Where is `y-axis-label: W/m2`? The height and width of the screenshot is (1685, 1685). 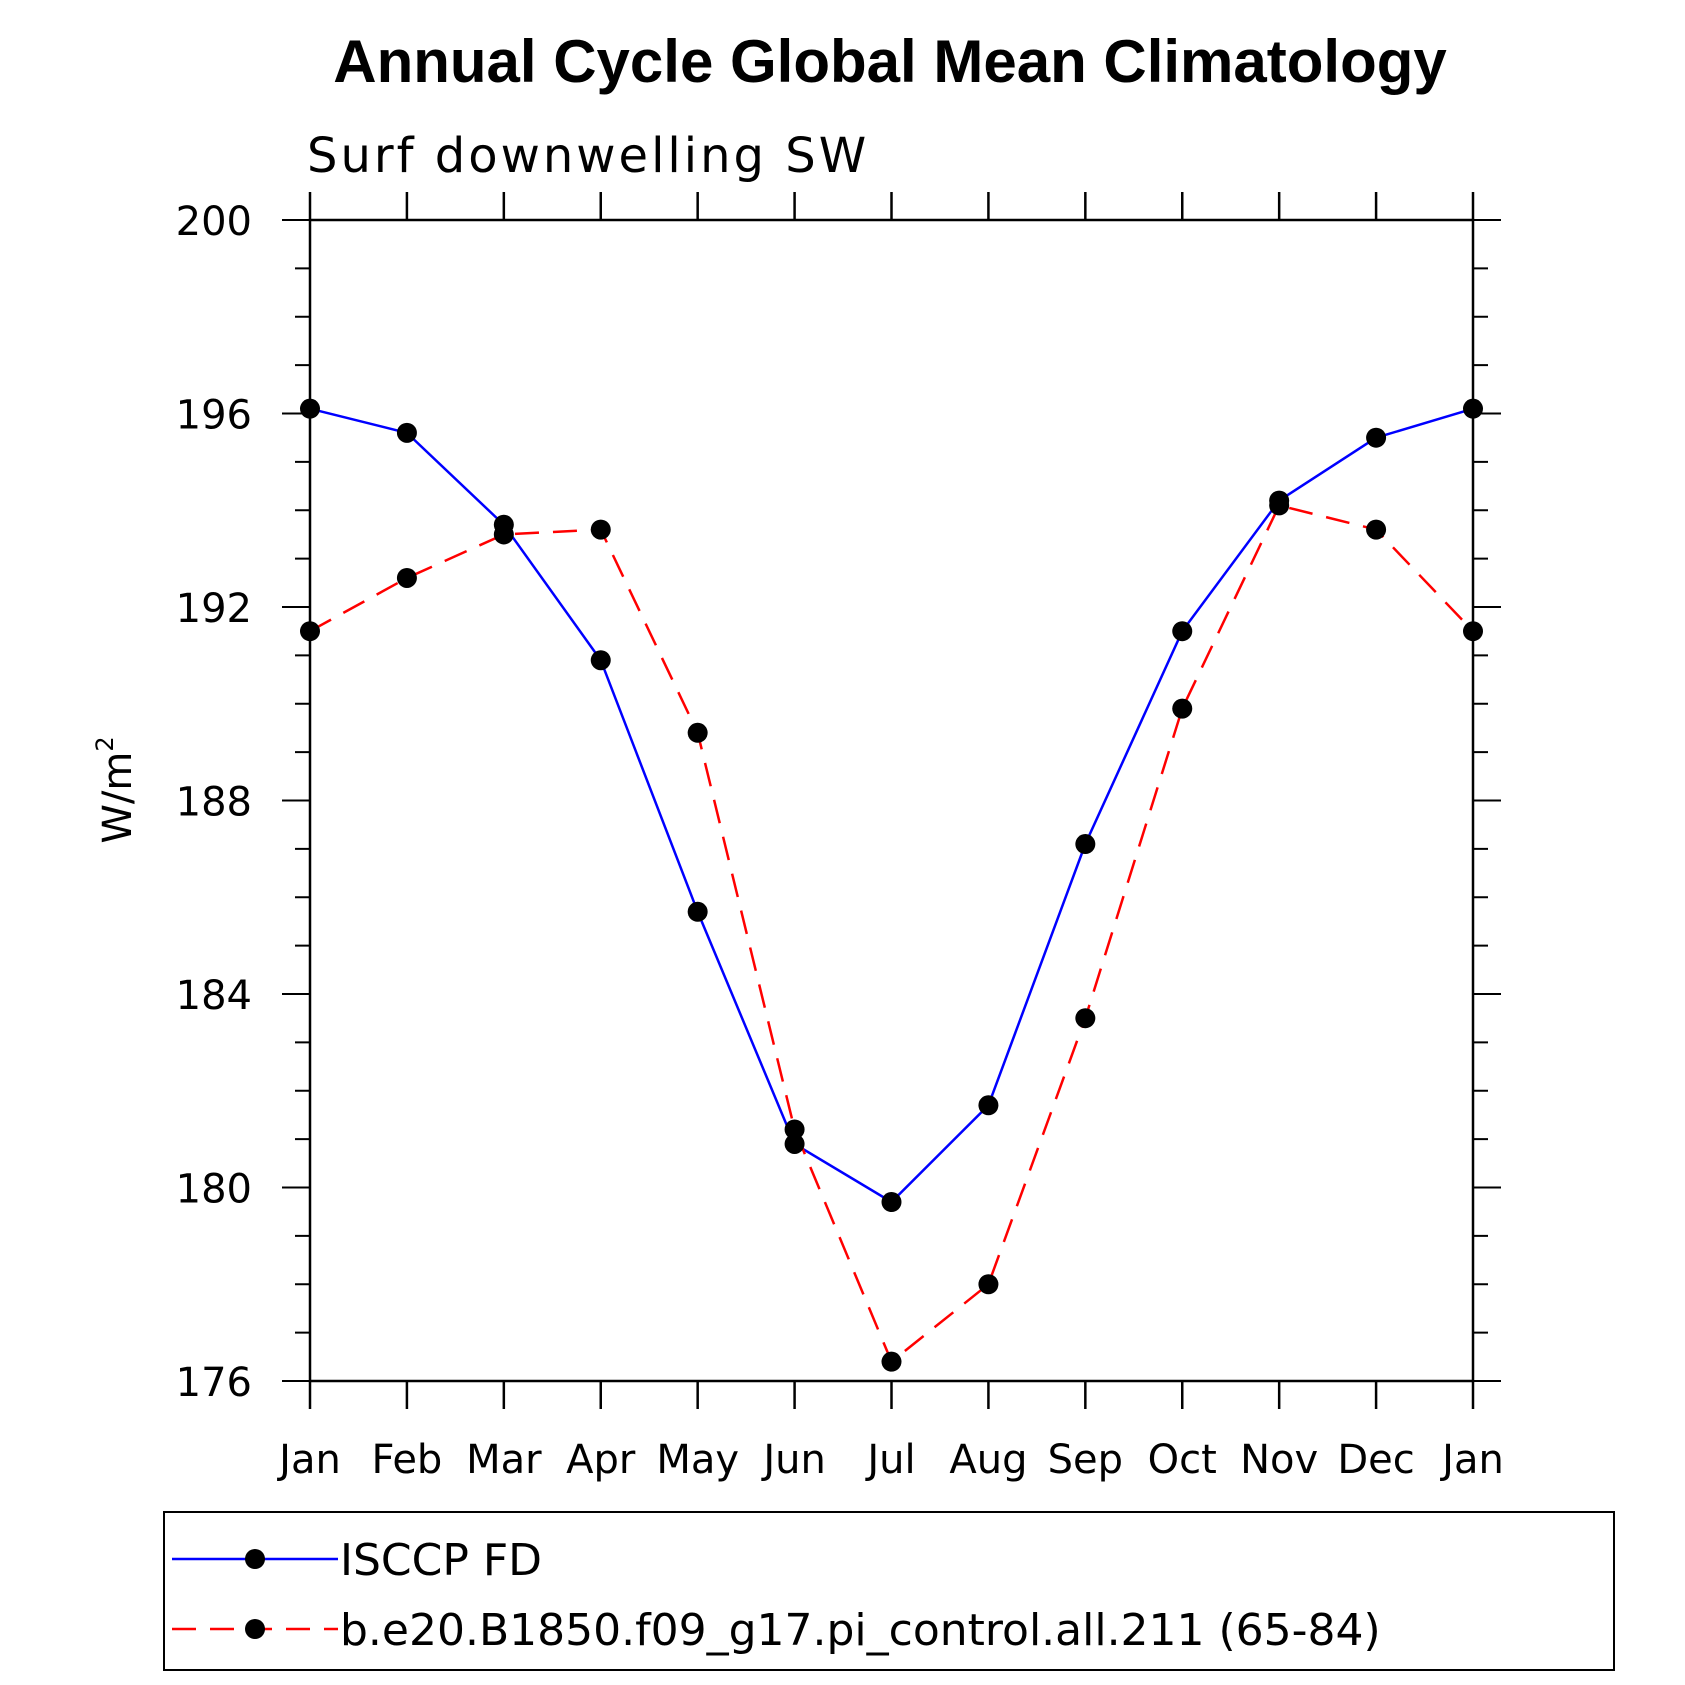 y-axis-label: W/m2 is located at coordinates (116, 789).